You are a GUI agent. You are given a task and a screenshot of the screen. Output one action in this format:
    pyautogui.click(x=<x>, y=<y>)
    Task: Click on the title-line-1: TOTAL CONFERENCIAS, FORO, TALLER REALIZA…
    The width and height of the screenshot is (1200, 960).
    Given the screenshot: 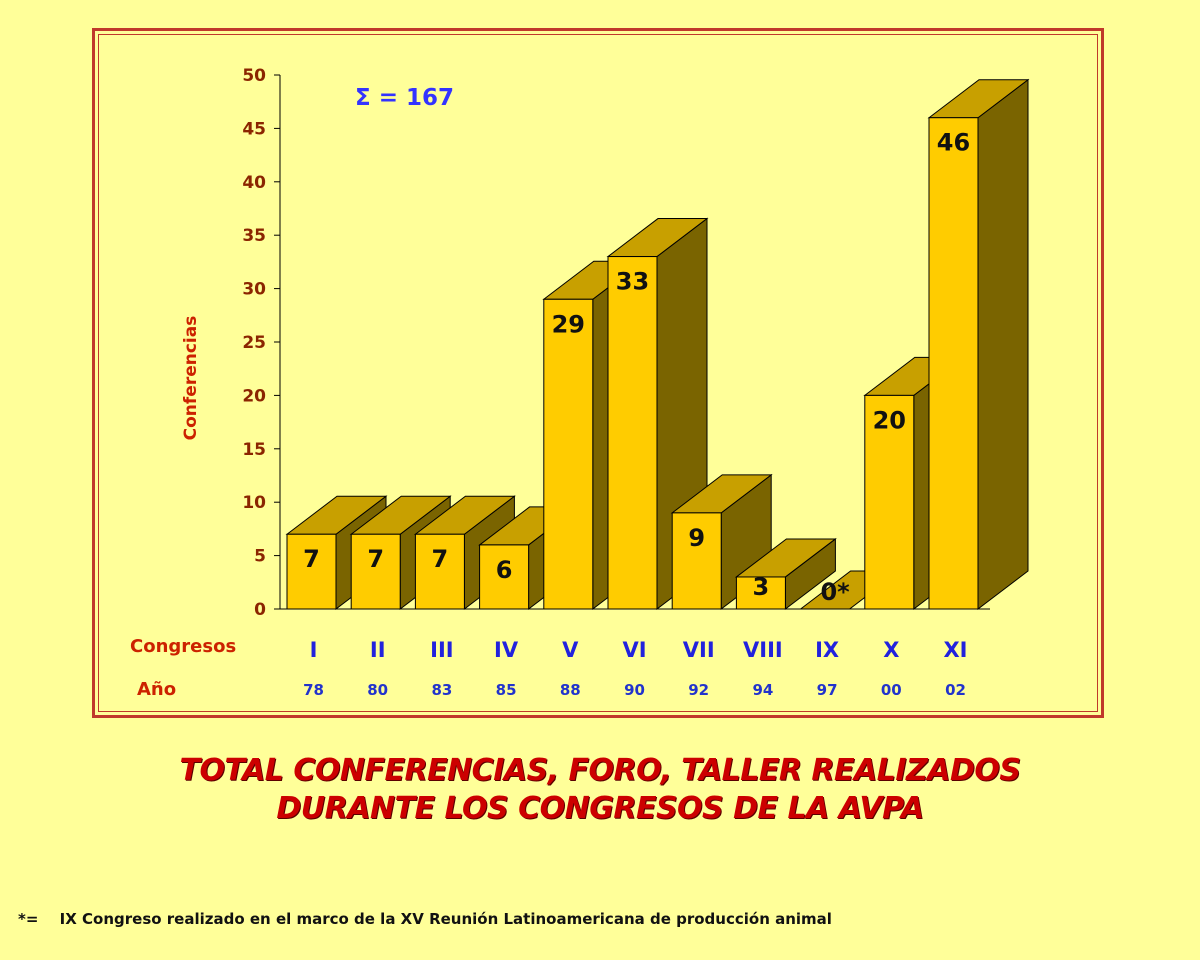 What is the action you would take?
    pyautogui.click(x=600, y=770)
    